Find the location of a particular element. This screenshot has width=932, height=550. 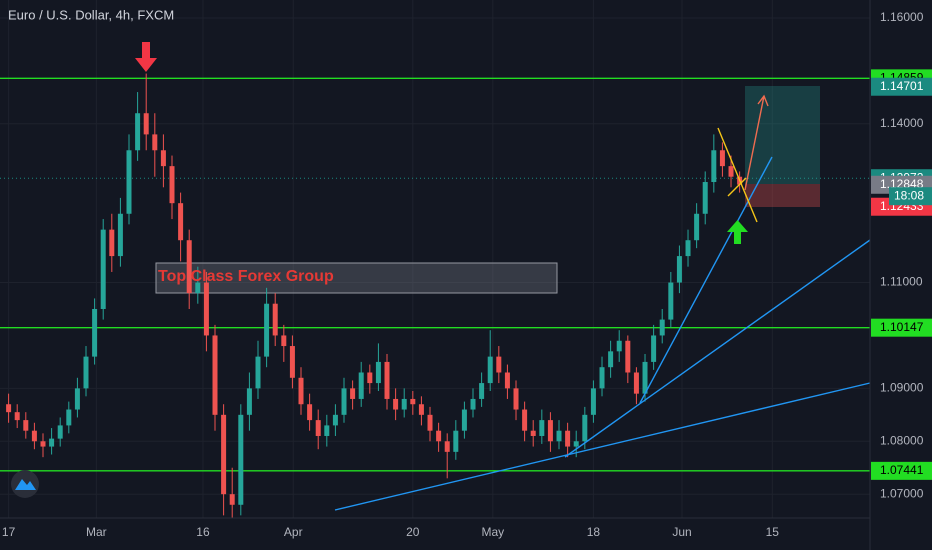

price-label: 1.07441 is located at coordinates (902, 470).